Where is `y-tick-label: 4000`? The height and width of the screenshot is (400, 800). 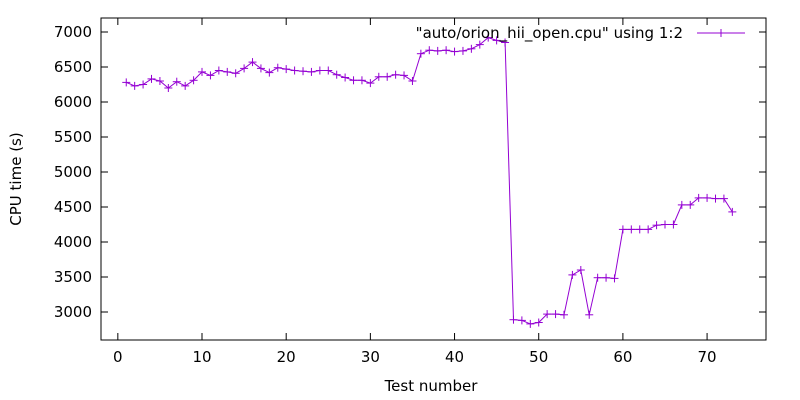 y-tick-label: 4000 is located at coordinates (73, 242).